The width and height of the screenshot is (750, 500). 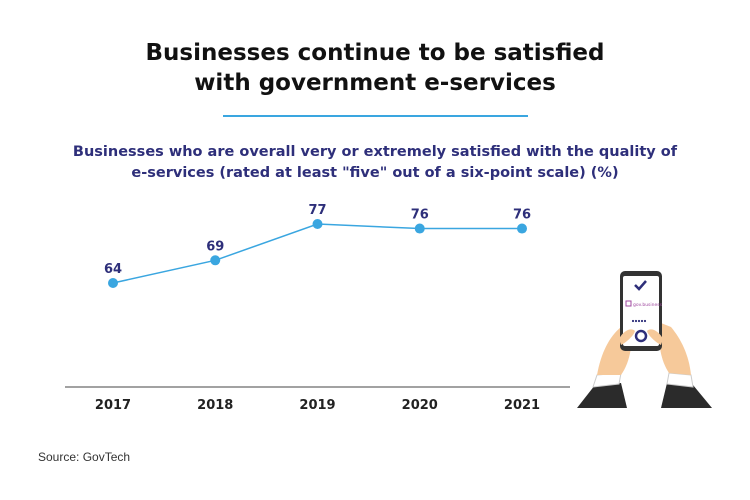 What do you see at coordinates (113, 283) in the screenshot?
I see `data-point-2017` at bounding box center [113, 283].